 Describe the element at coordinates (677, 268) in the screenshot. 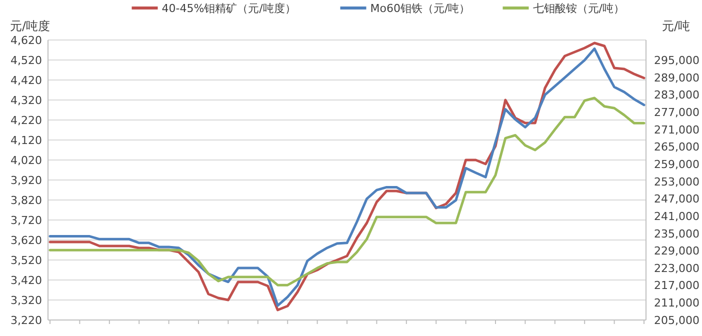

I see `y2-tick-label: 223,000` at that location.